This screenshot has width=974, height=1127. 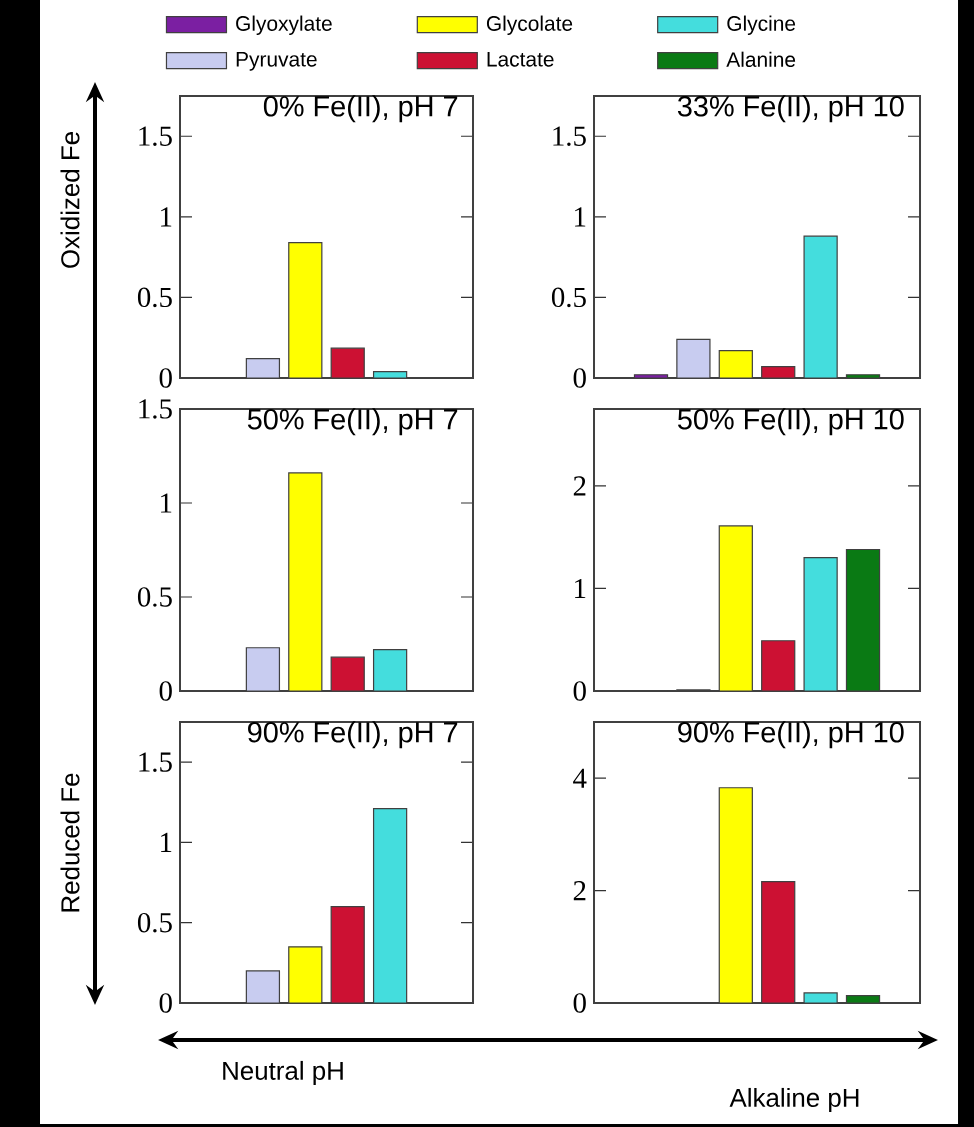 What do you see at coordinates (284, 25) in the screenshot?
I see `legend-label: Glyoxylate` at bounding box center [284, 25].